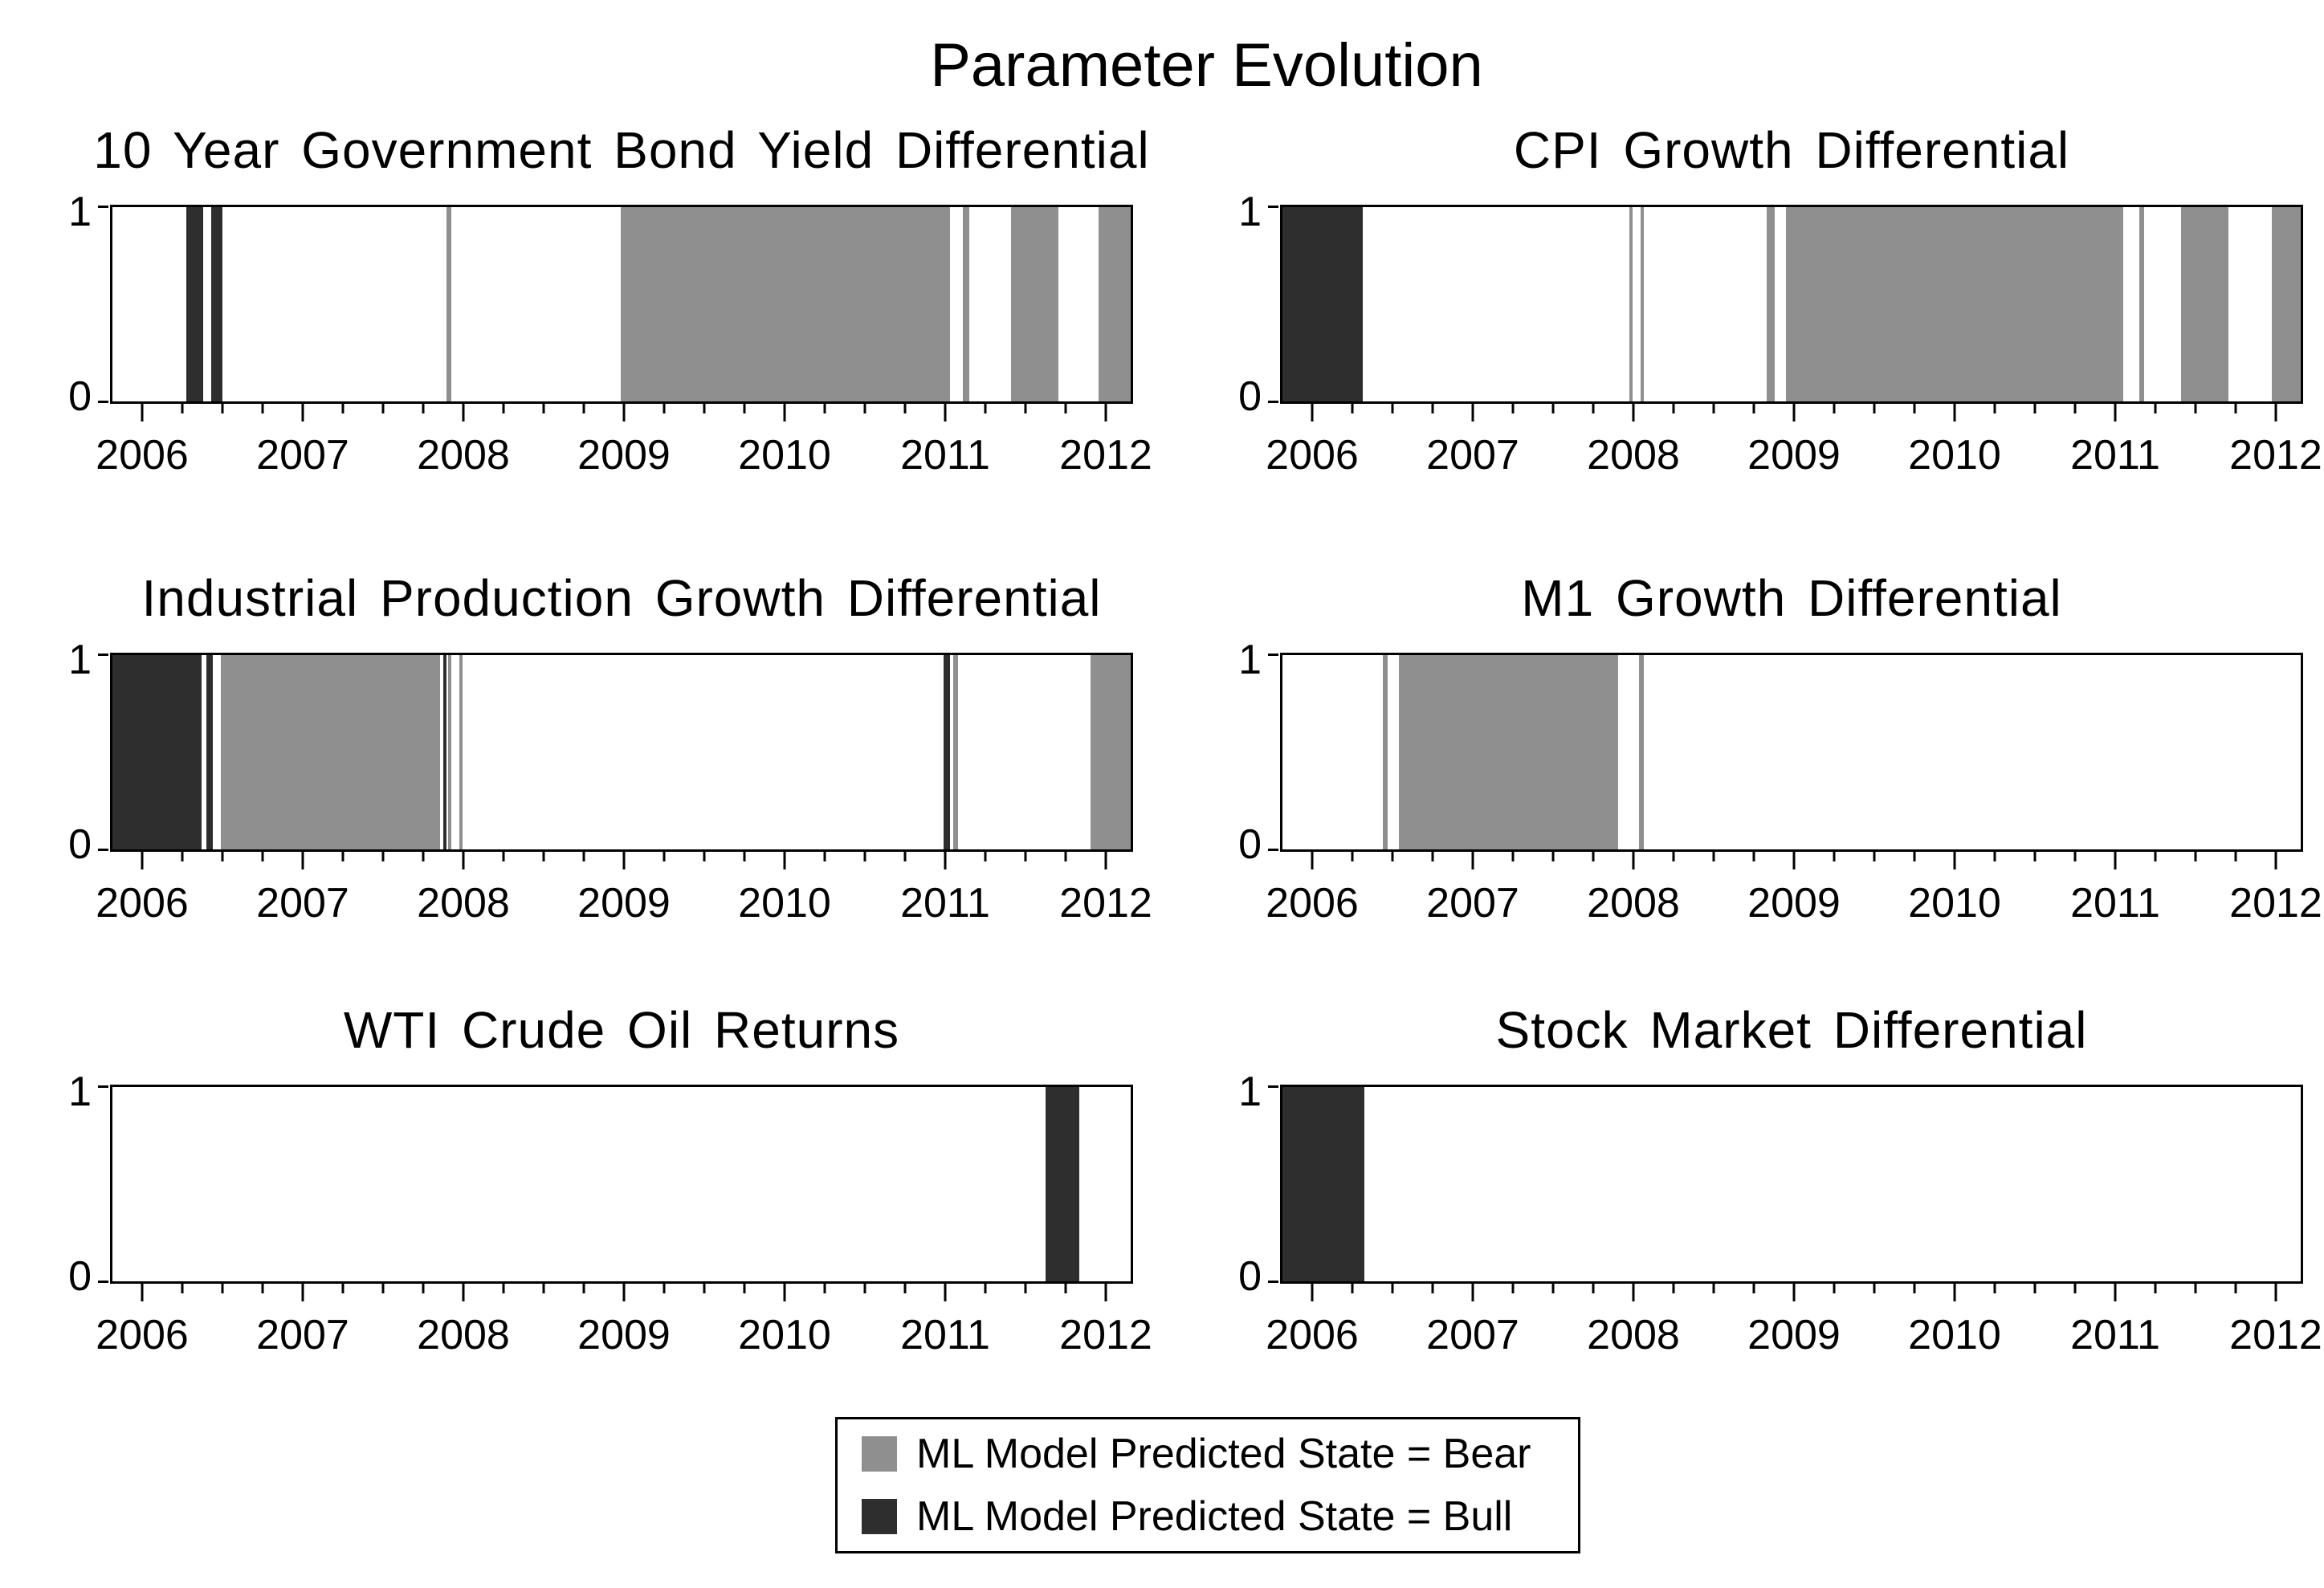 The height and width of the screenshot is (1588, 2324). Describe the element at coordinates (880, 1454) in the screenshot. I see `bear-color-swatch` at that location.